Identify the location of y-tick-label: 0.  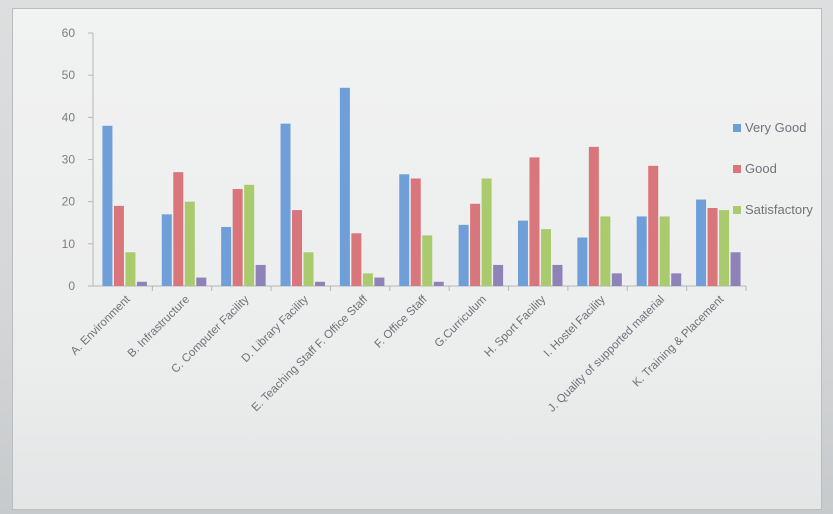
(71, 286).